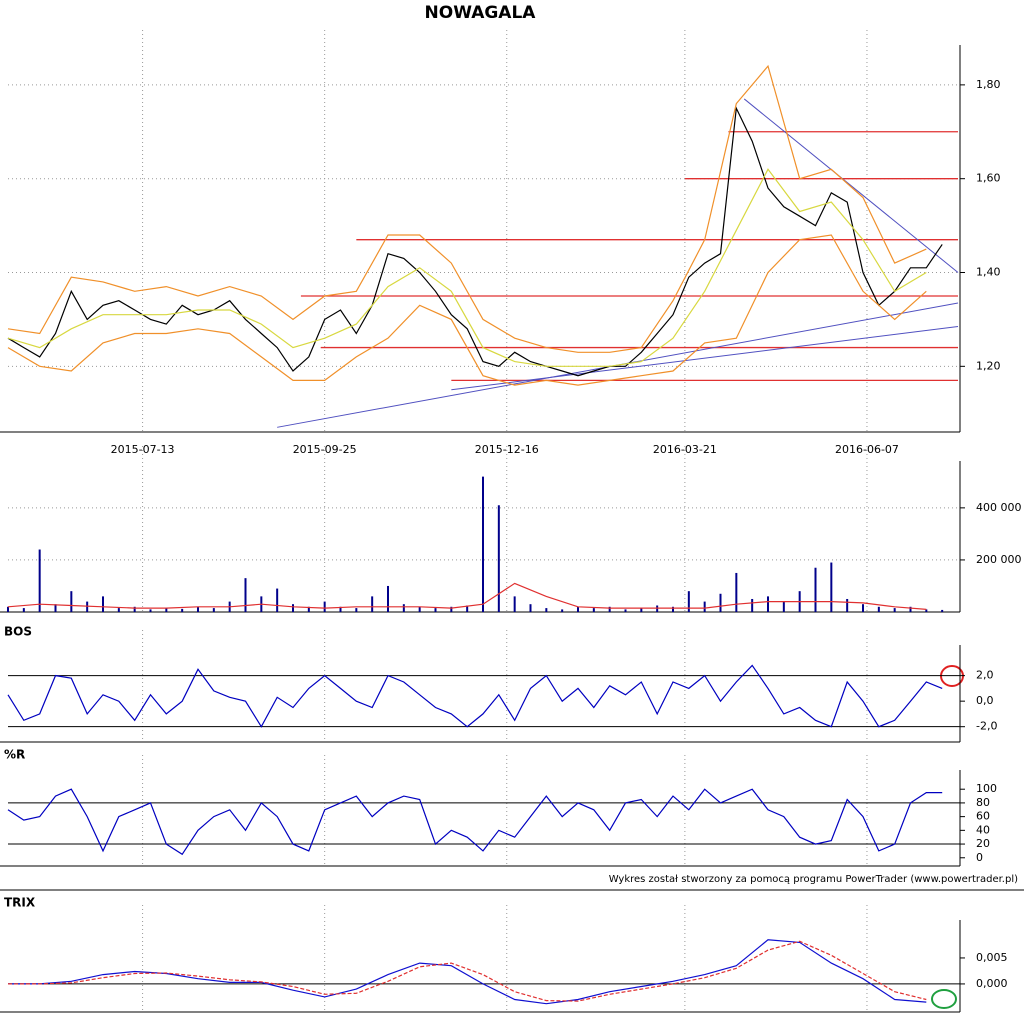  What do you see at coordinates (14, 755) in the screenshot?
I see `panel-title: %R` at bounding box center [14, 755].